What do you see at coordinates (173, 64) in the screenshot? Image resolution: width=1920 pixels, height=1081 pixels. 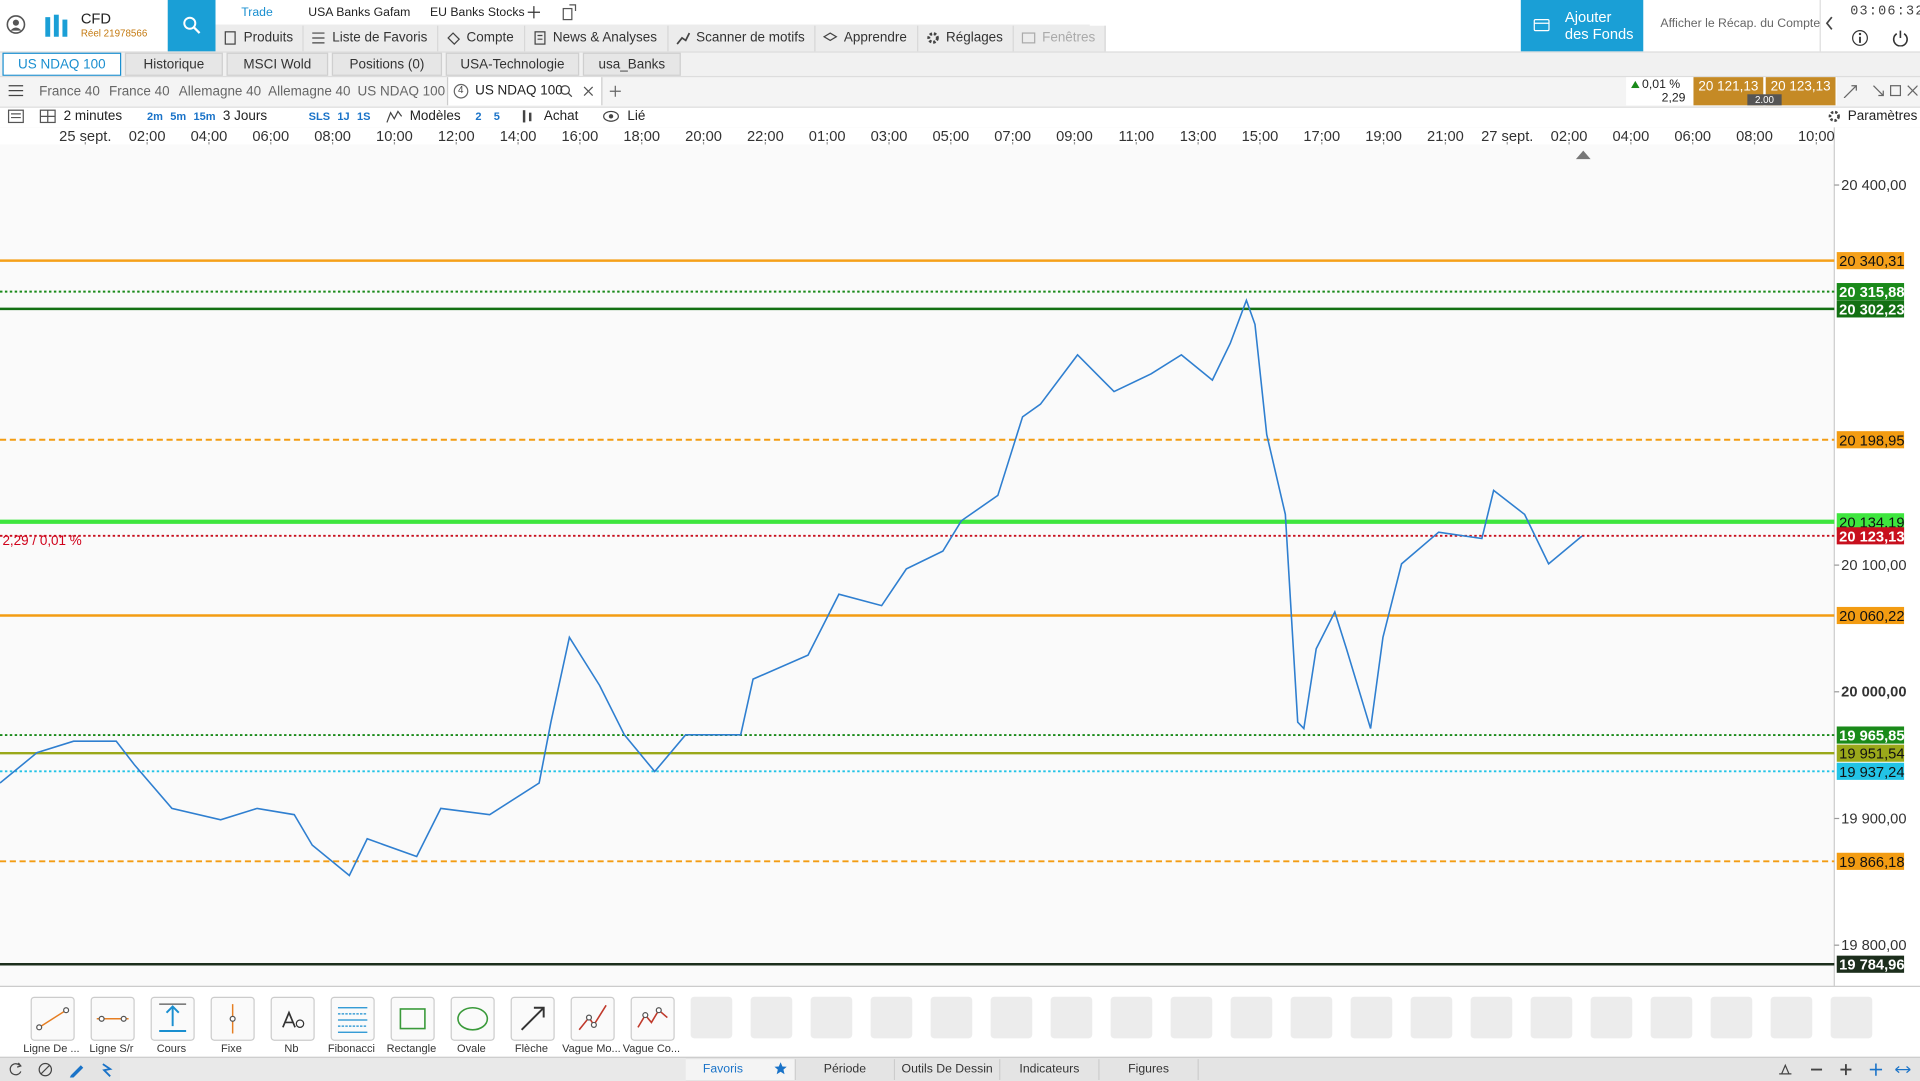 I see `watchlist-tab: Historique` at bounding box center [173, 64].